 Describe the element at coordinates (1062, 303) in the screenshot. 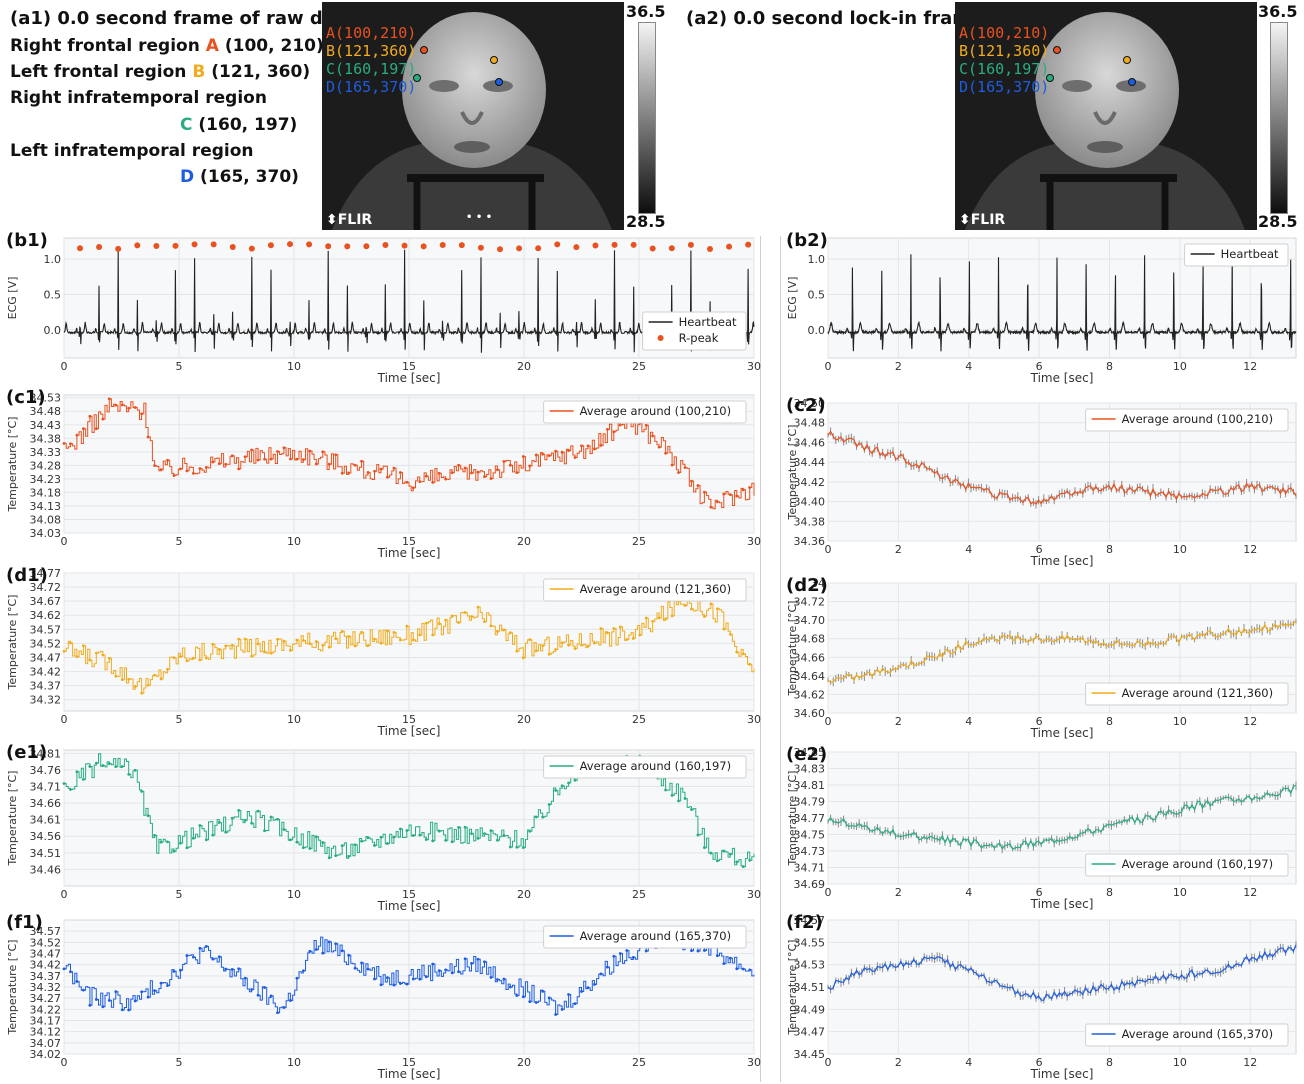

I see `ecg-trace` at that location.